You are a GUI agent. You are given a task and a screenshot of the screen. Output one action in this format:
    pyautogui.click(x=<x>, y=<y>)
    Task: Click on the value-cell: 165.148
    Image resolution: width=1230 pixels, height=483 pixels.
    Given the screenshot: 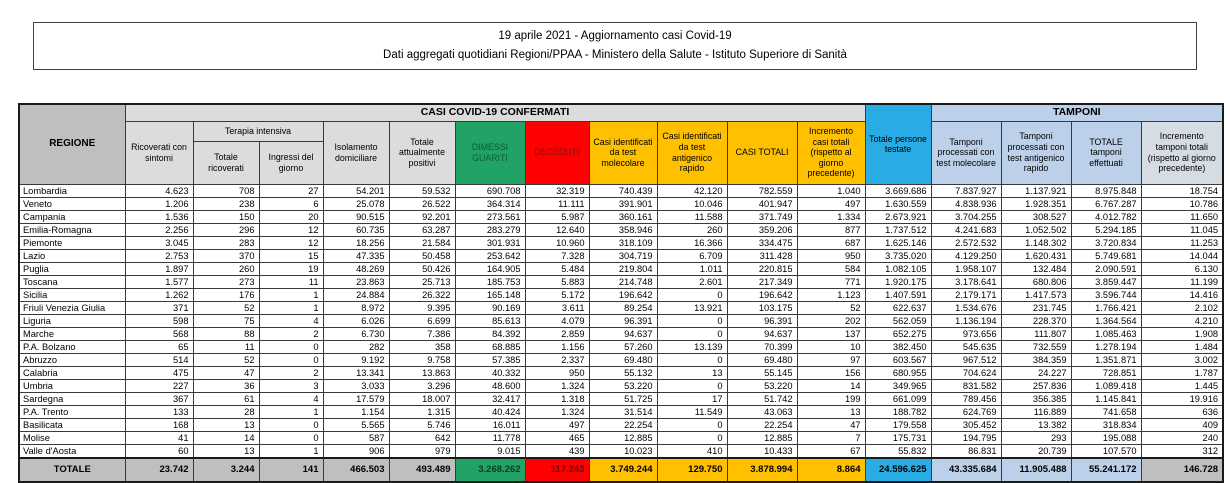 What is the action you would take?
    pyautogui.click(x=490, y=294)
    